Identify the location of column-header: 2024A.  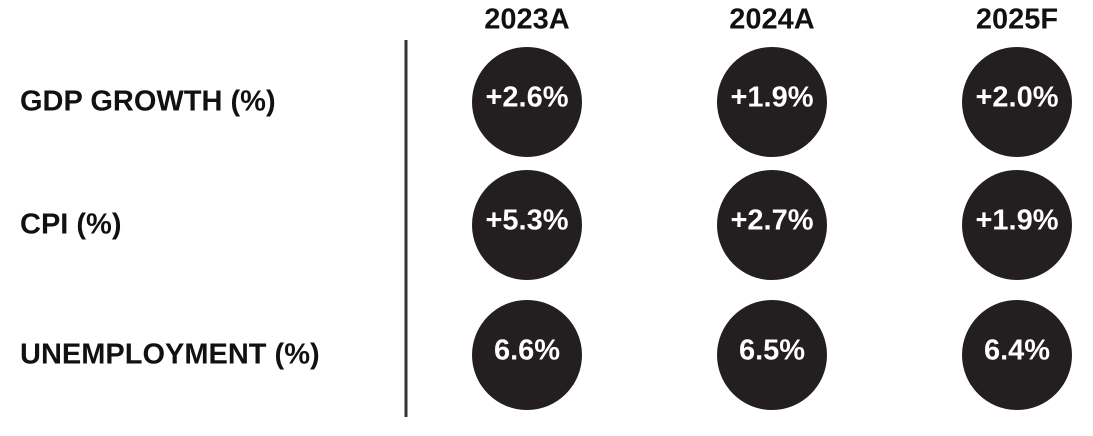
(772, 20).